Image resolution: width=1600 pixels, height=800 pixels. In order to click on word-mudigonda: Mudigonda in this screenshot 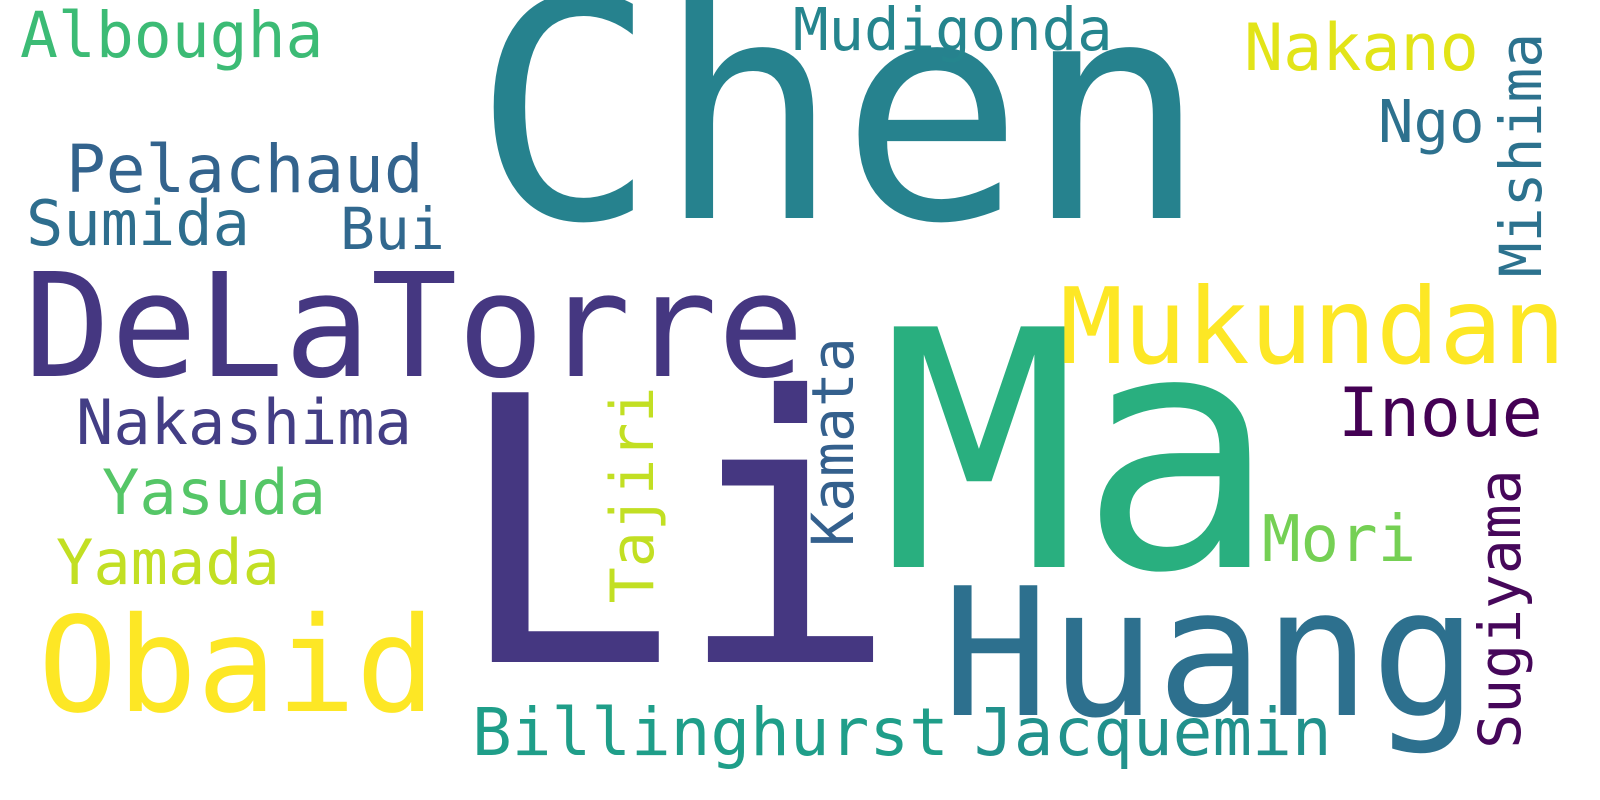, I will do `click(953, 32)`.